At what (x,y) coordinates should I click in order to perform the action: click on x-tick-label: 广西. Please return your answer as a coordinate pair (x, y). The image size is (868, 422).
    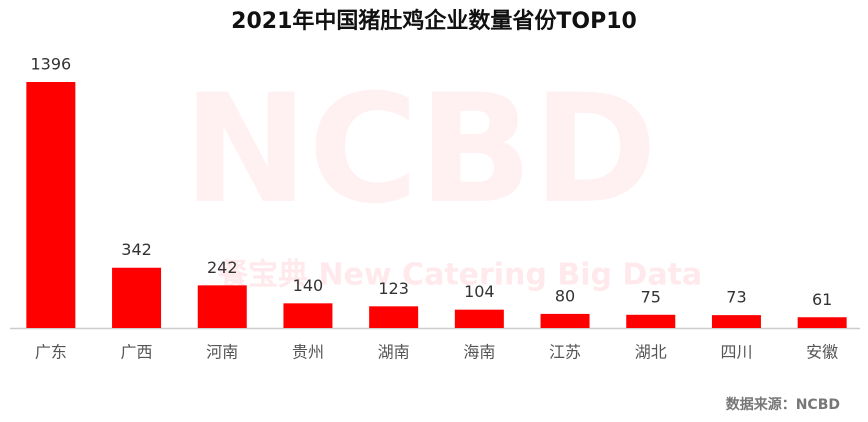
    Looking at the image, I should click on (137, 352).